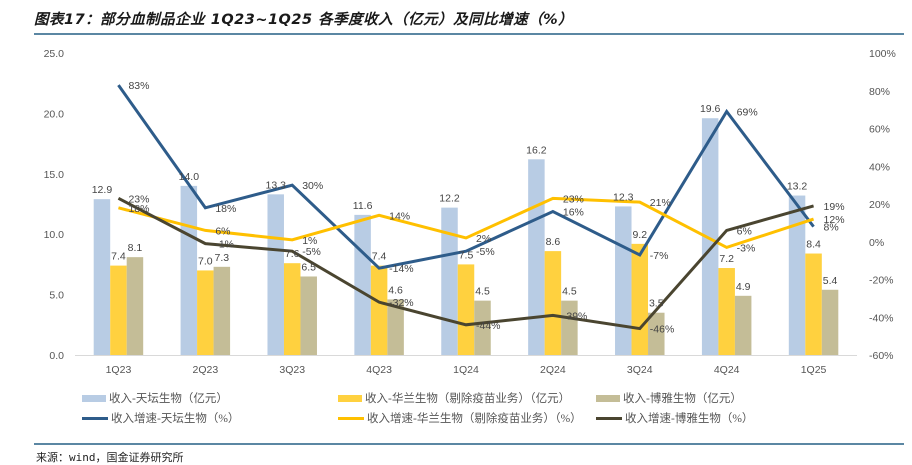 The image size is (912, 465). What do you see at coordinates (54, 114) in the screenshot?
I see `left-axis-tick-label: 20.0` at bounding box center [54, 114].